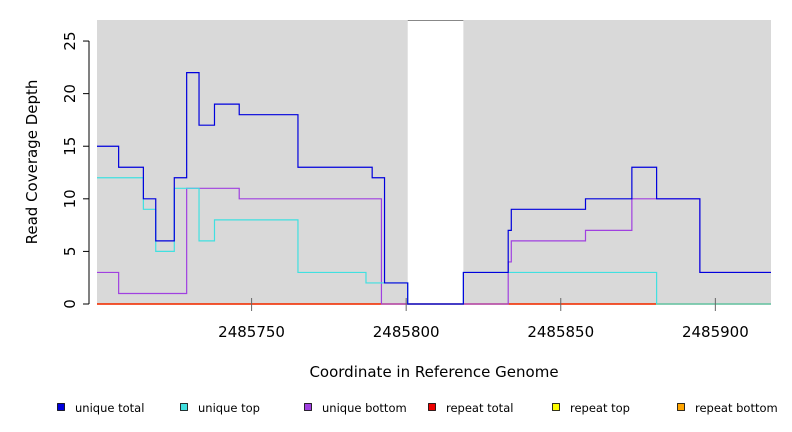 The image size is (792, 432). What do you see at coordinates (109, 408) in the screenshot?
I see `legend-label: unique total` at bounding box center [109, 408].